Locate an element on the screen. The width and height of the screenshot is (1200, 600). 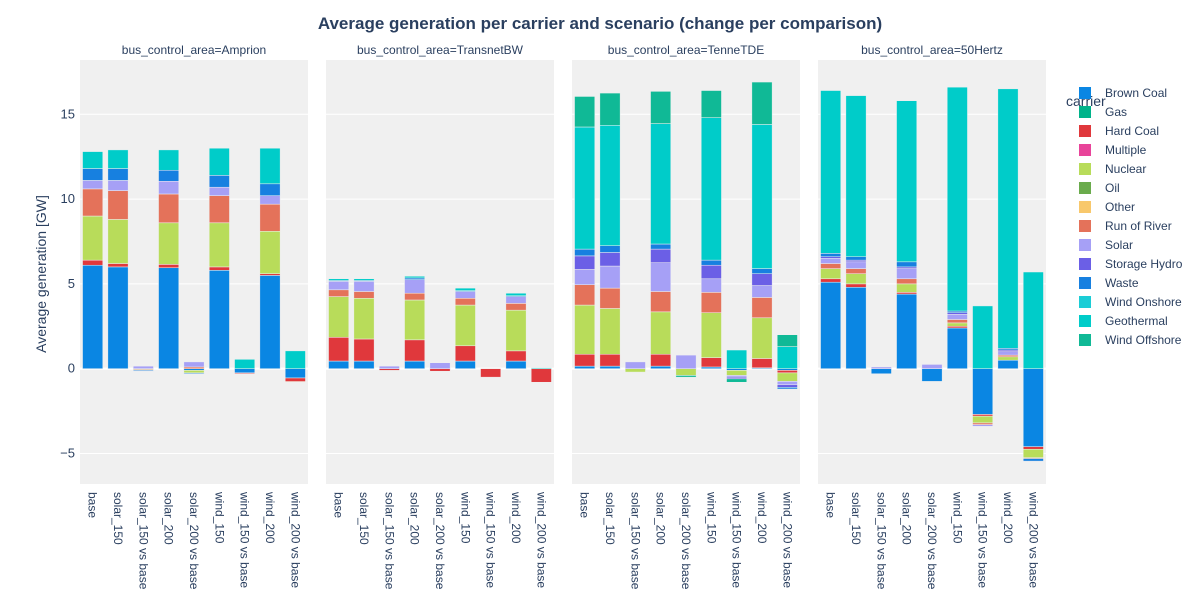
legend-item: Geothermal is located at coordinates (1123, 321).